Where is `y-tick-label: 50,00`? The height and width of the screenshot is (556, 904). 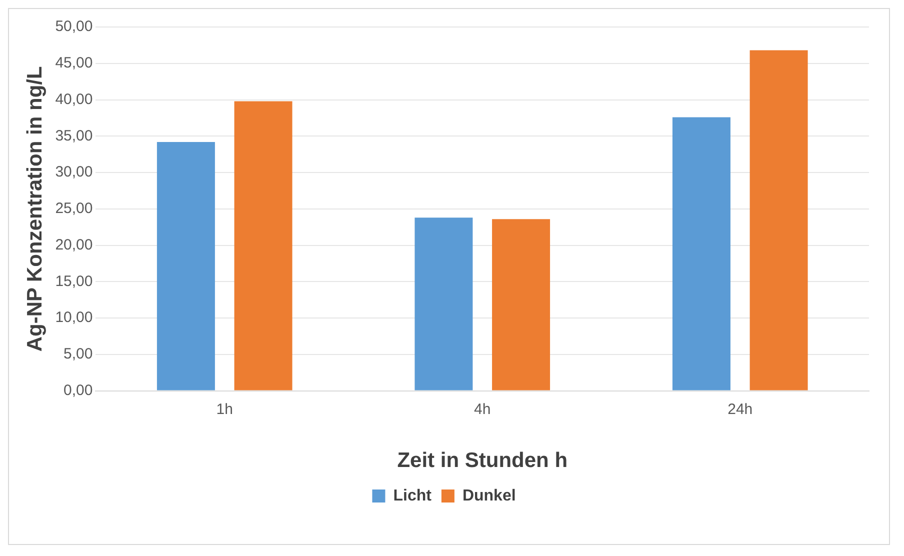
y-tick-label: 50,00 is located at coordinates (74, 27).